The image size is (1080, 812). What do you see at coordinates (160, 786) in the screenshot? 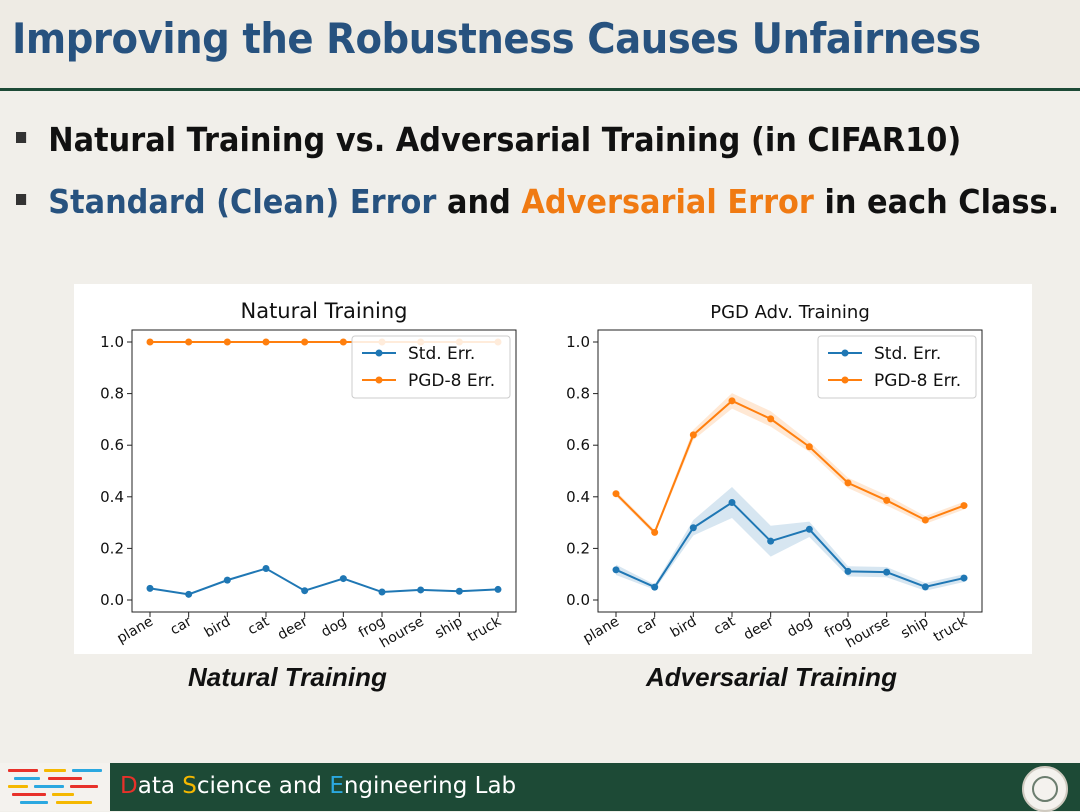
I see `footer-text-part: ata` at bounding box center [160, 786].